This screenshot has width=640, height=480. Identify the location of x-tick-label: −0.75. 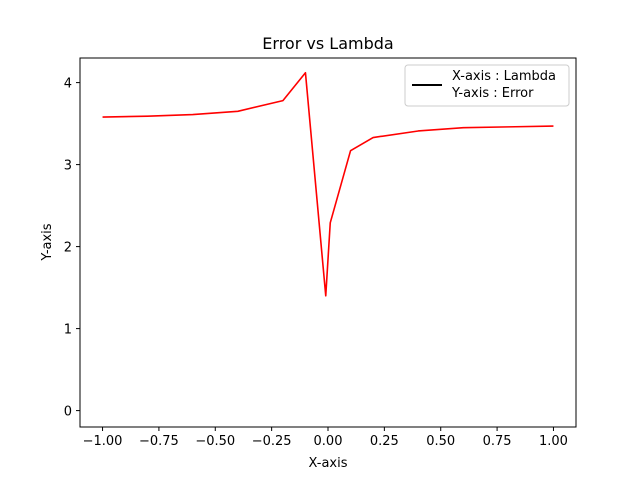
(159, 441).